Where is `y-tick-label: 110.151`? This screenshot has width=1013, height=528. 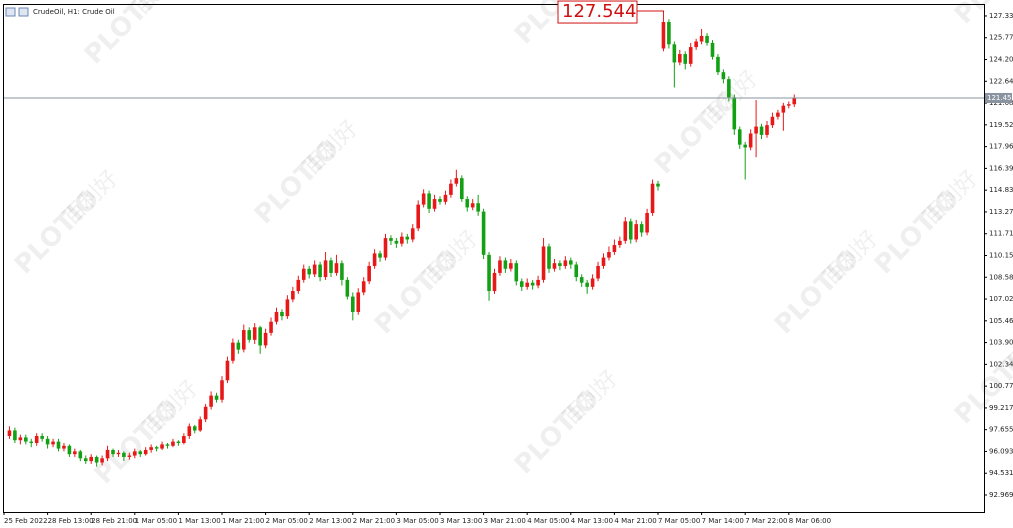
y-tick-label: 110.151 is located at coordinates (1001, 255).